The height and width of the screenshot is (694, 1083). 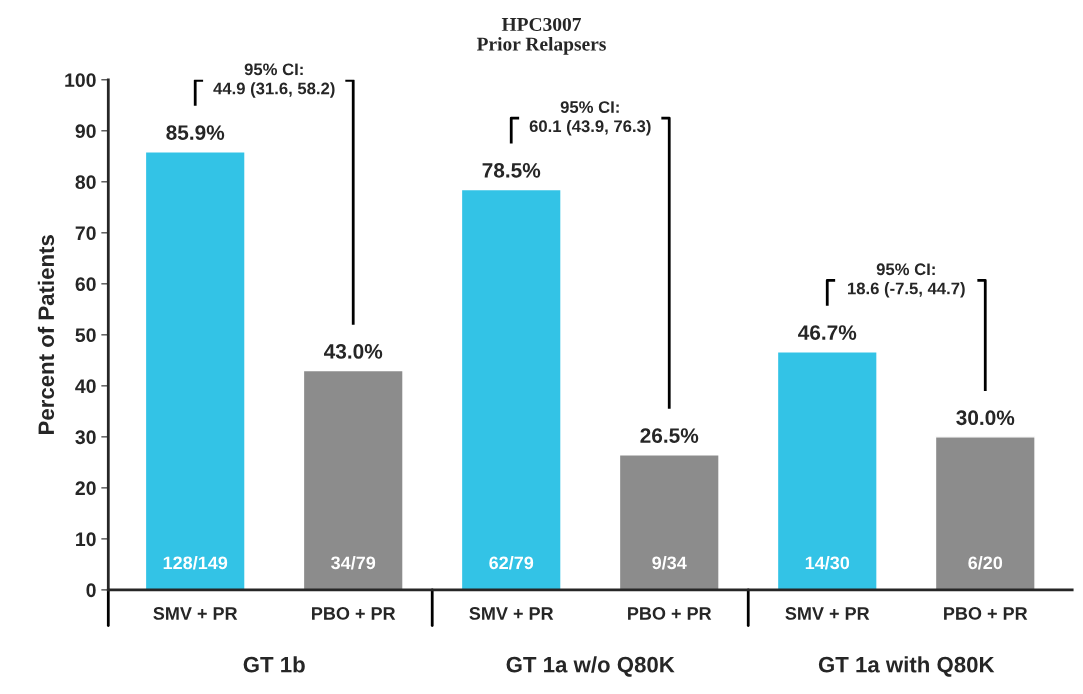 What do you see at coordinates (46, 335) in the screenshot?
I see `y-axis-title: Percent of Patients` at bounding box center [46, 335].